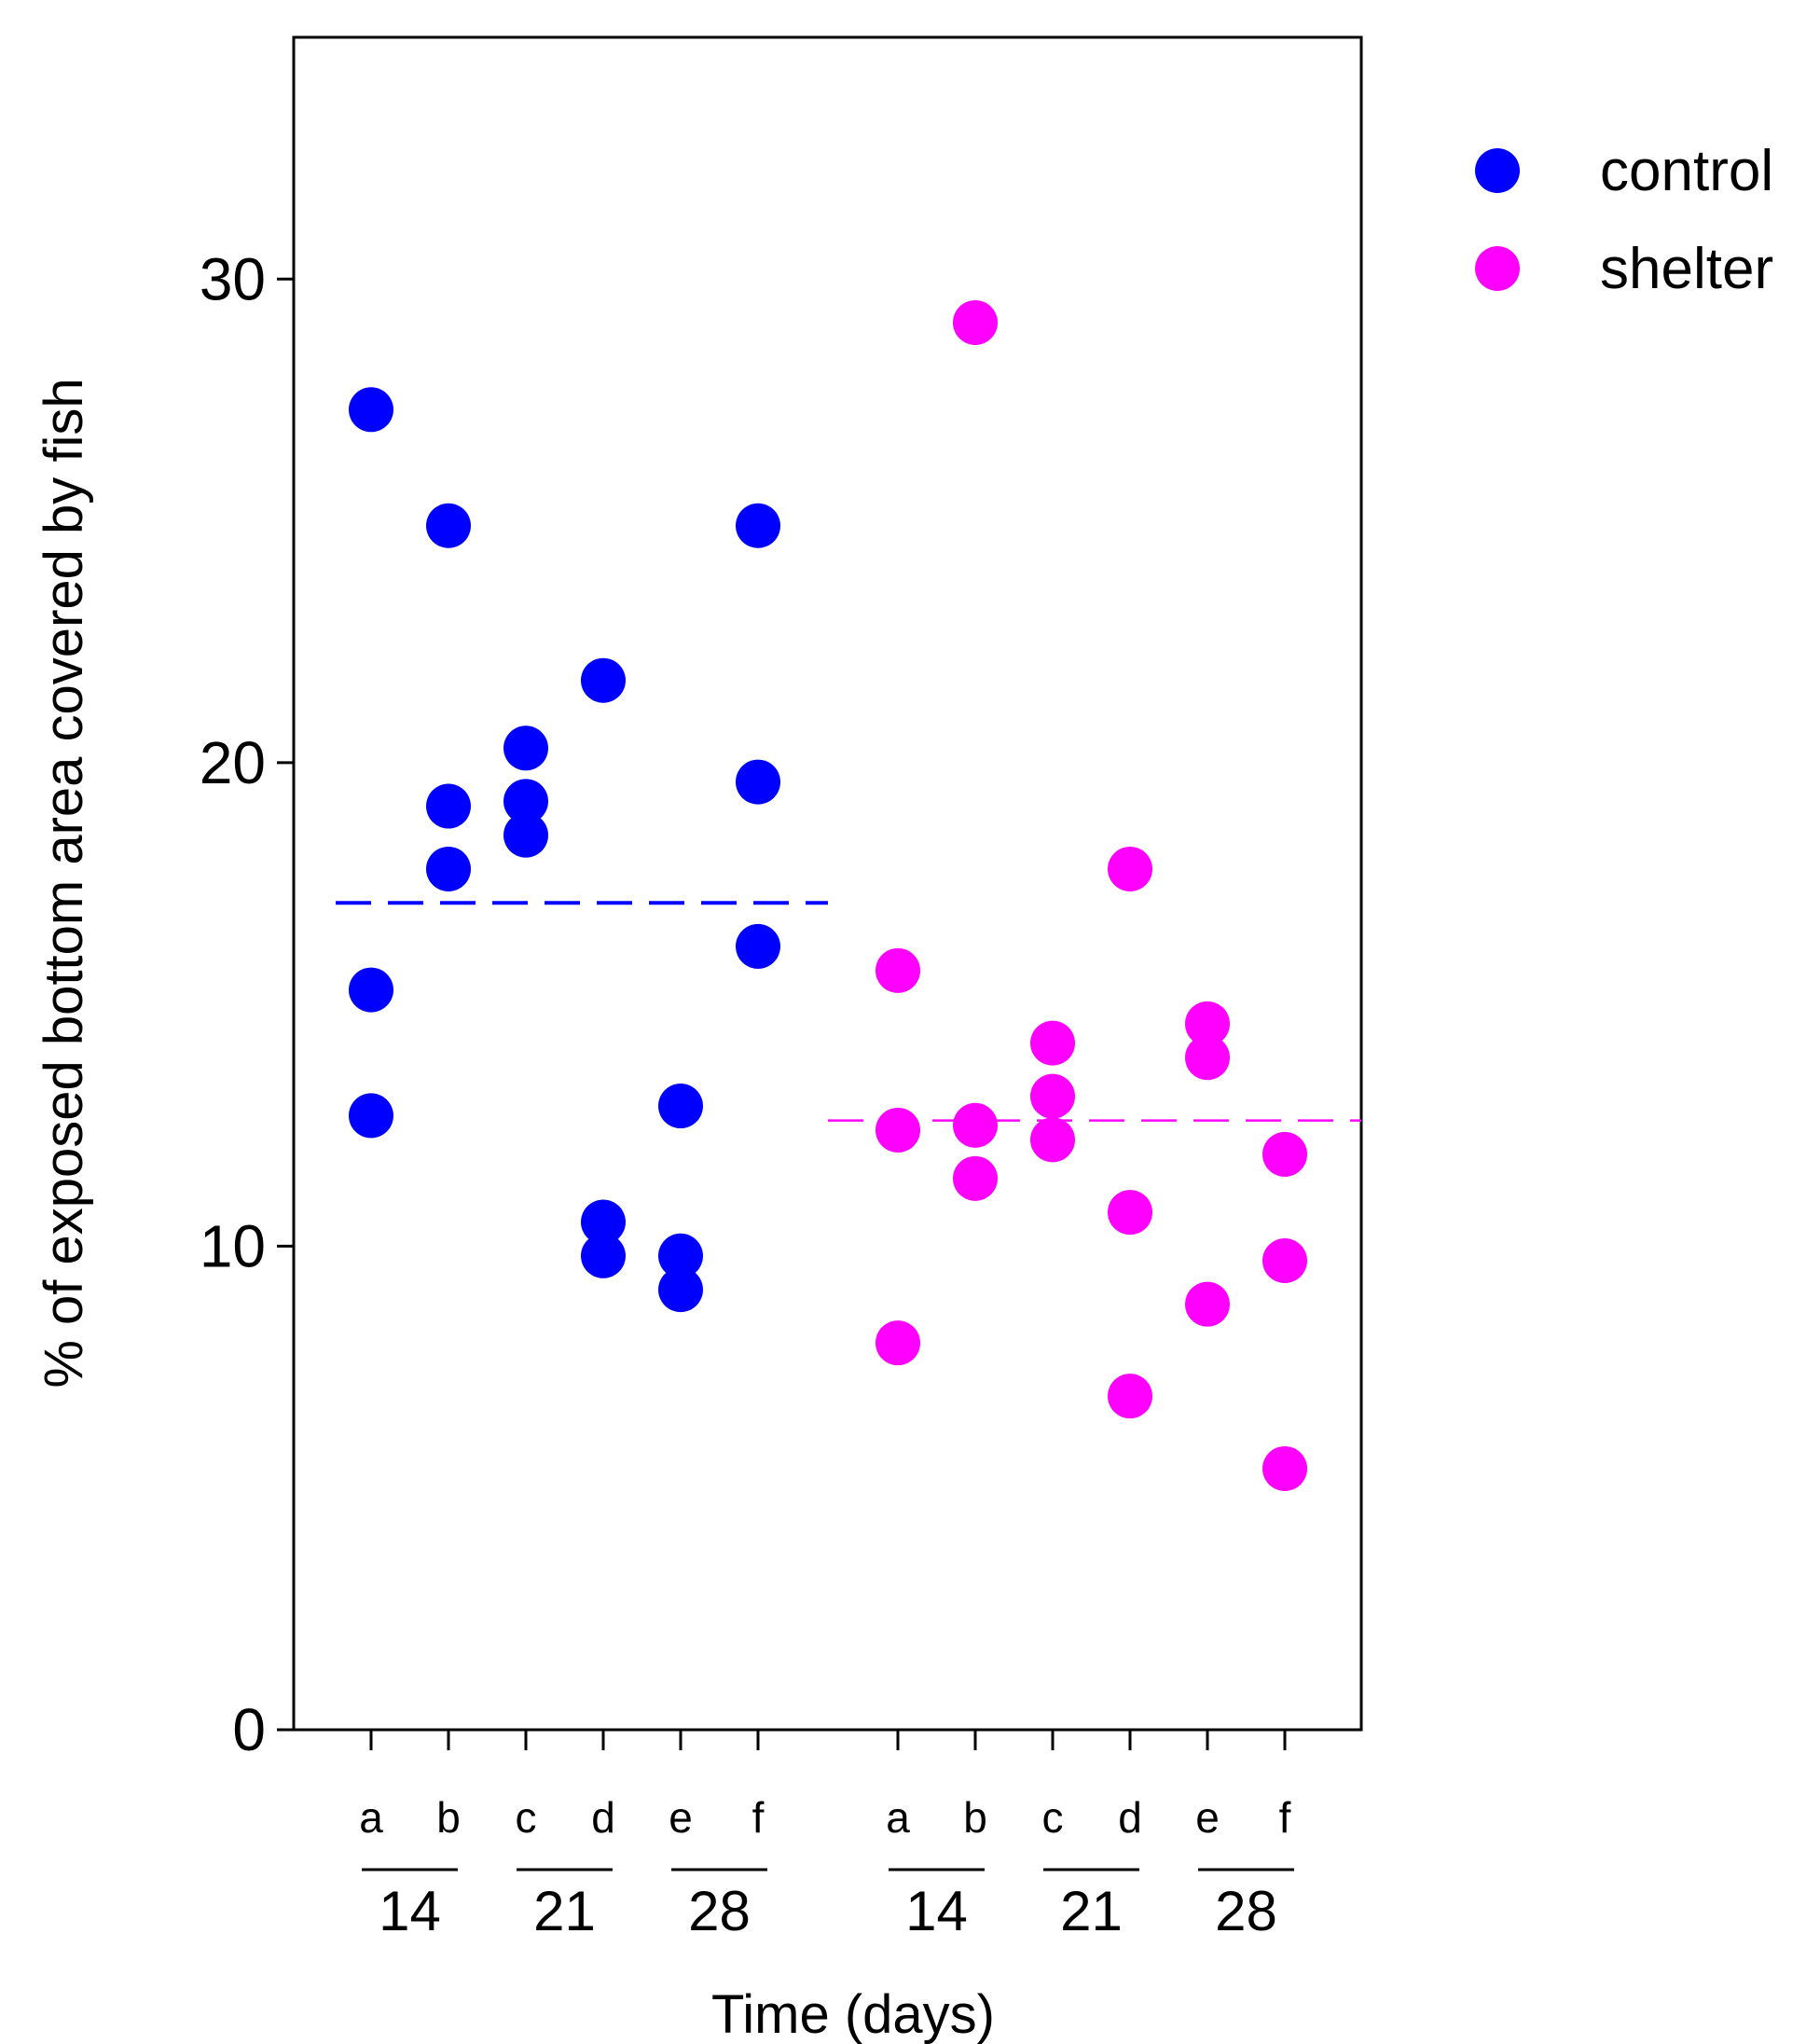 This screenshot has height=2044, width=1820. What do you see at coordinates (826, 1836) in the screenshot?
I see `x-axis: a b c d e f a b c d e f 14 21 28 14 21 28` at bounding box center [826, 1836].